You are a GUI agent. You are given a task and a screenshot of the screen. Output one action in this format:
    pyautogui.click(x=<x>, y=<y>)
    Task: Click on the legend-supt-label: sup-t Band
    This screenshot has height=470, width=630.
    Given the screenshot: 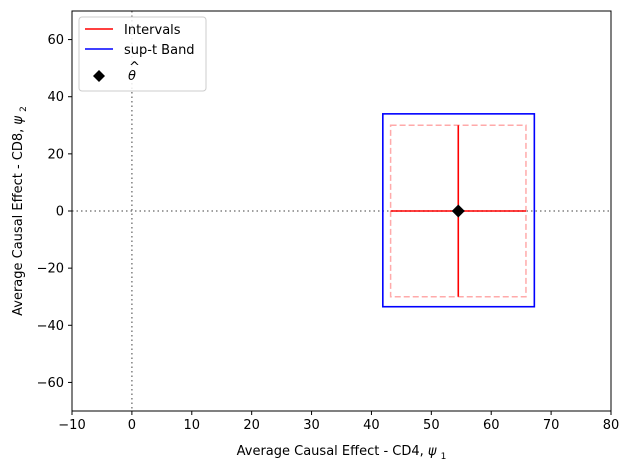 What is the action you would take?
    pyautogui.click(x=159, y=50)
    